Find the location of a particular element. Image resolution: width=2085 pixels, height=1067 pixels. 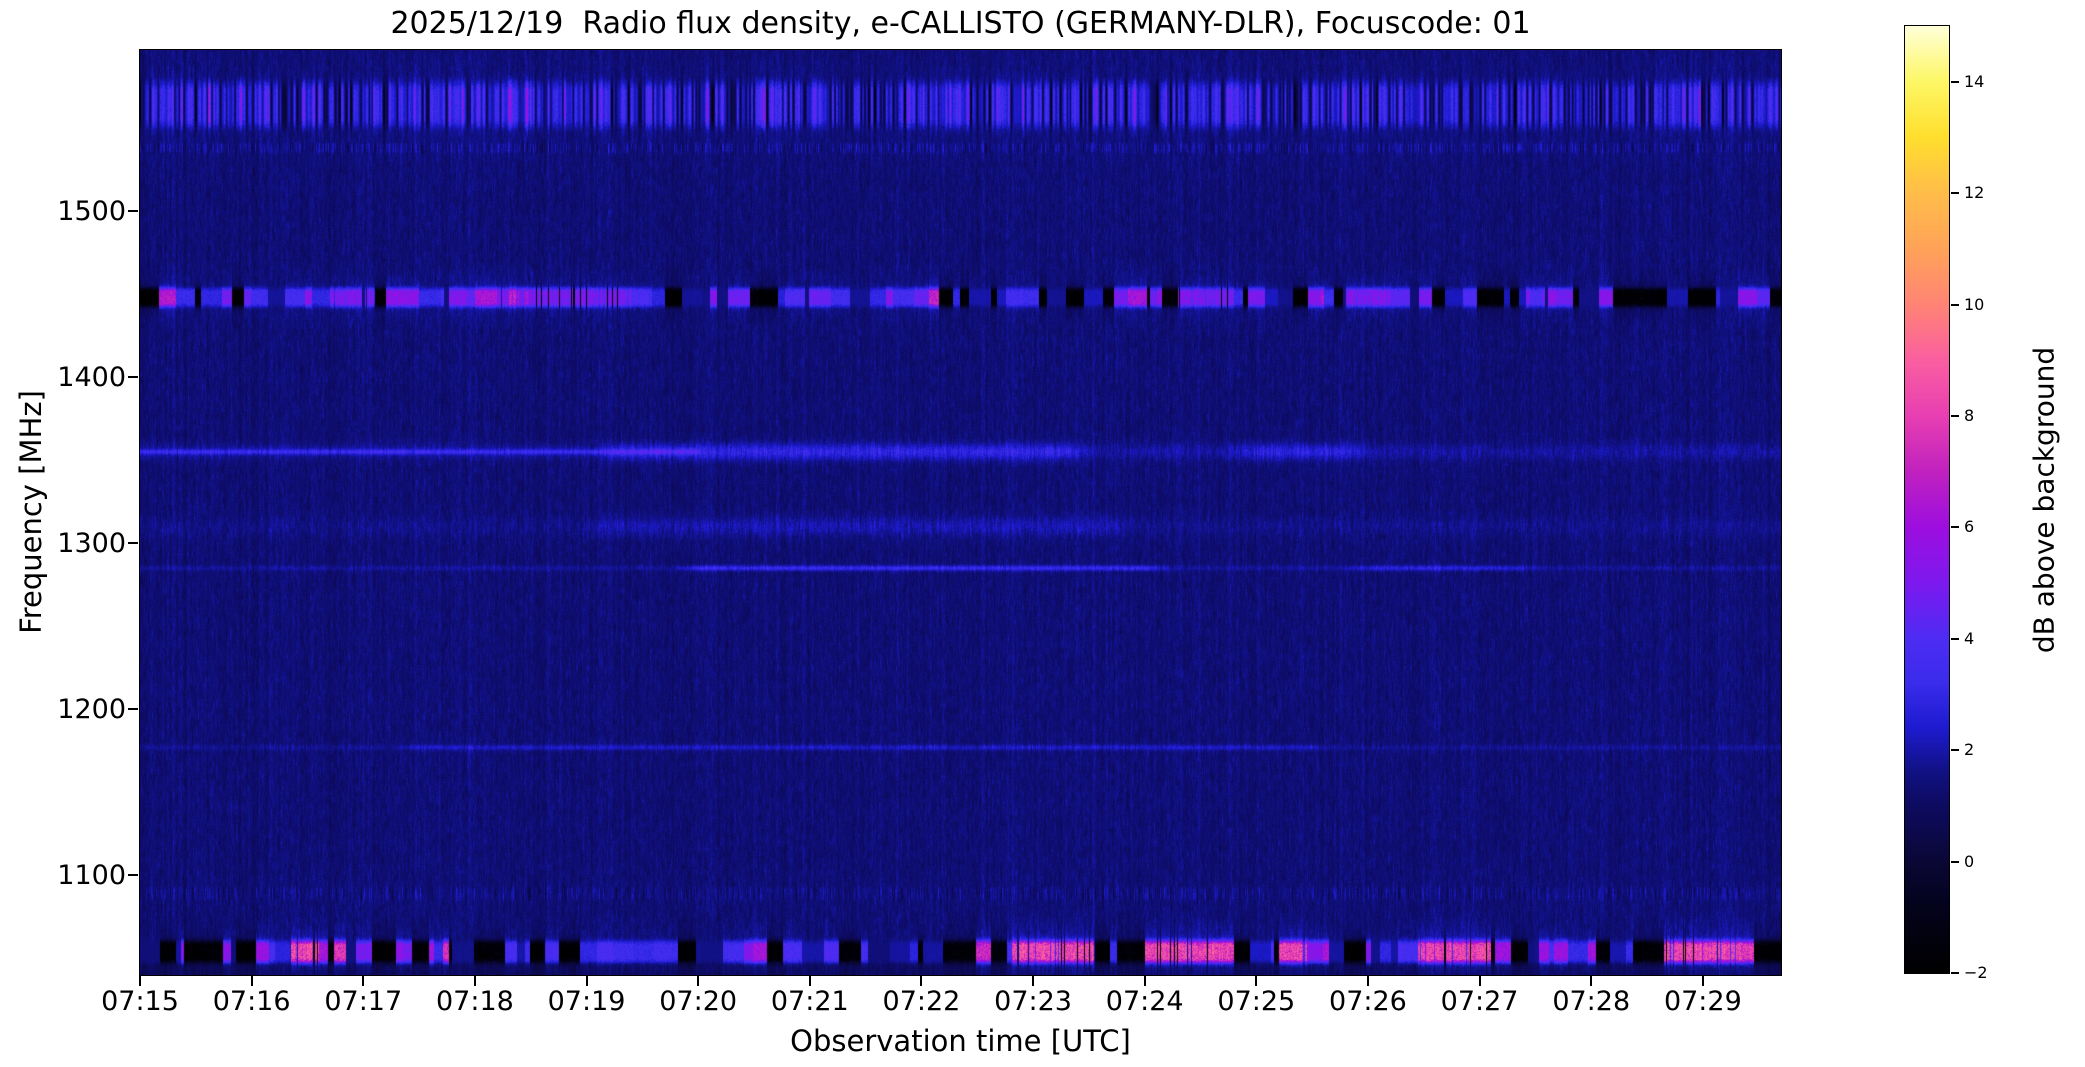

x-tick-label: 07:24 is located at coordinates (1144, 1001).